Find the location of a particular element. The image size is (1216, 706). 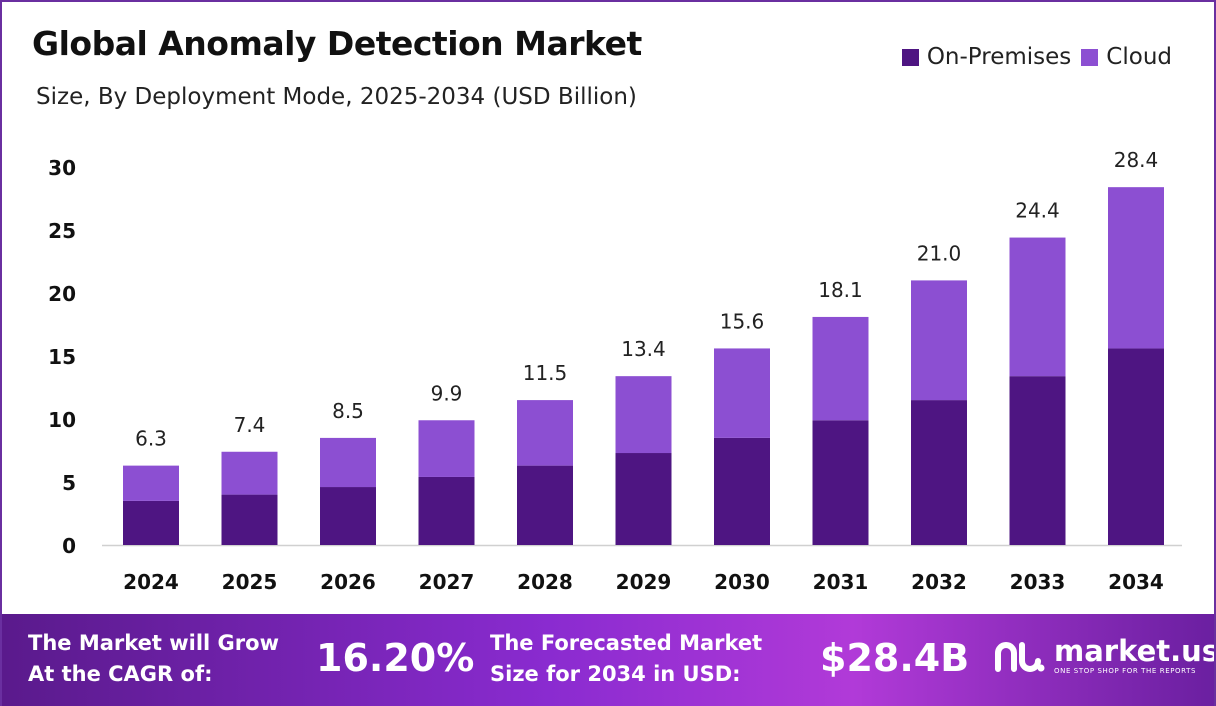

x-tick-label: 2024 is located at coordinates (151, 582).